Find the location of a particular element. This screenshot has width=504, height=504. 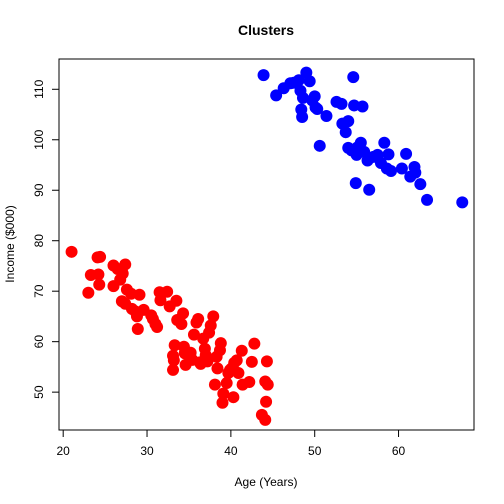

x-tick-label: 30 is located at coordinates (147, 451).